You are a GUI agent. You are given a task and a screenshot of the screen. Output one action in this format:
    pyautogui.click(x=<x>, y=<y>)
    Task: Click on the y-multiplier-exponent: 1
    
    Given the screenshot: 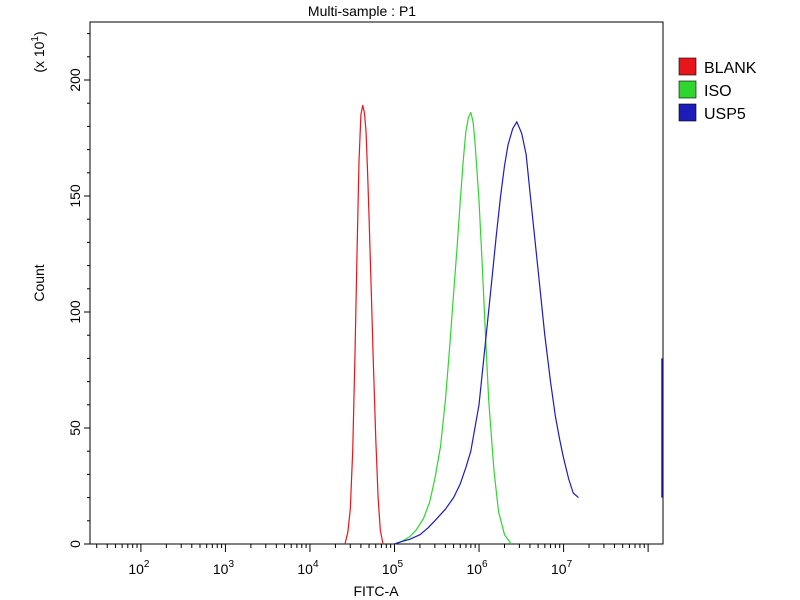 What is the action you would take?
    pyautogui.click(x=35, y=39)
    